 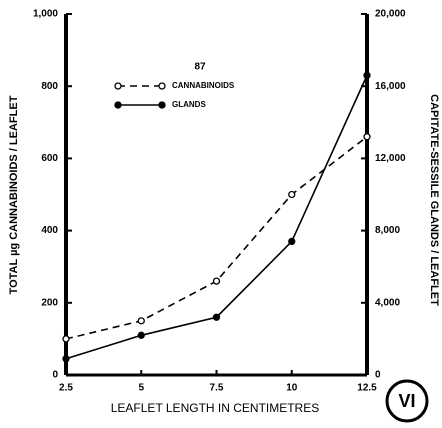 What do you see at coordinates (189, 104) in the screenshot?
I see `legend-label: GLANDS` at bounding box center [189, 104].